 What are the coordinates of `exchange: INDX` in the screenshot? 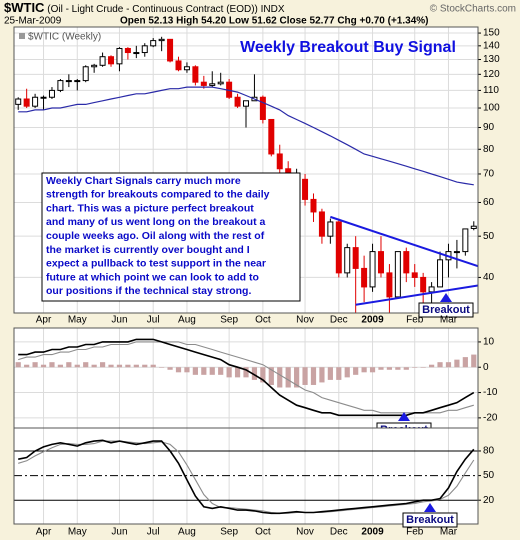 It's located at (273, 9).